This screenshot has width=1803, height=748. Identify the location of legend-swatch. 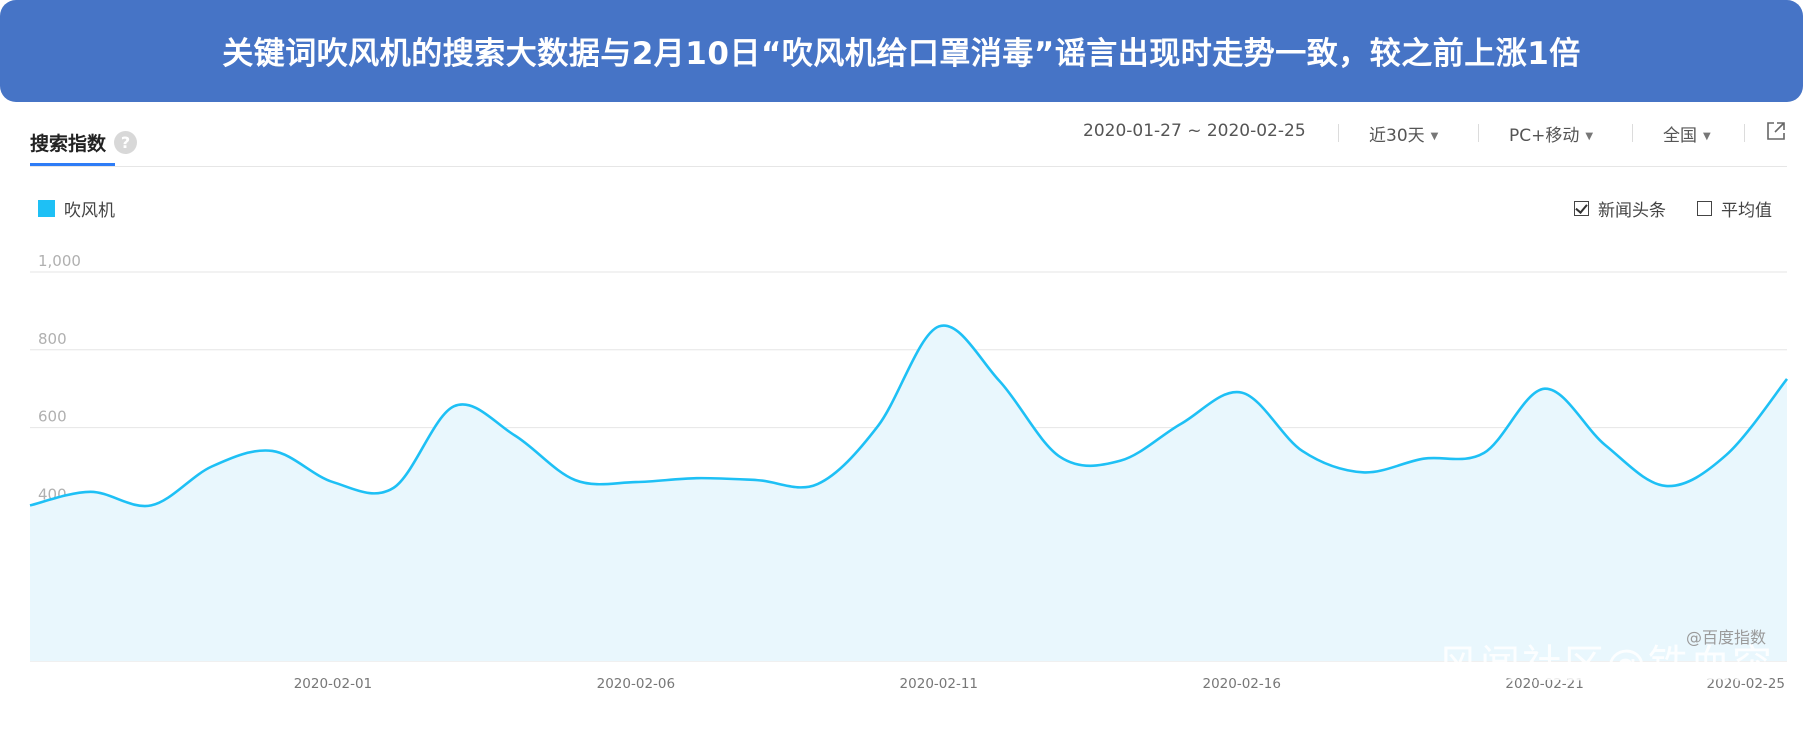
(46, 208).